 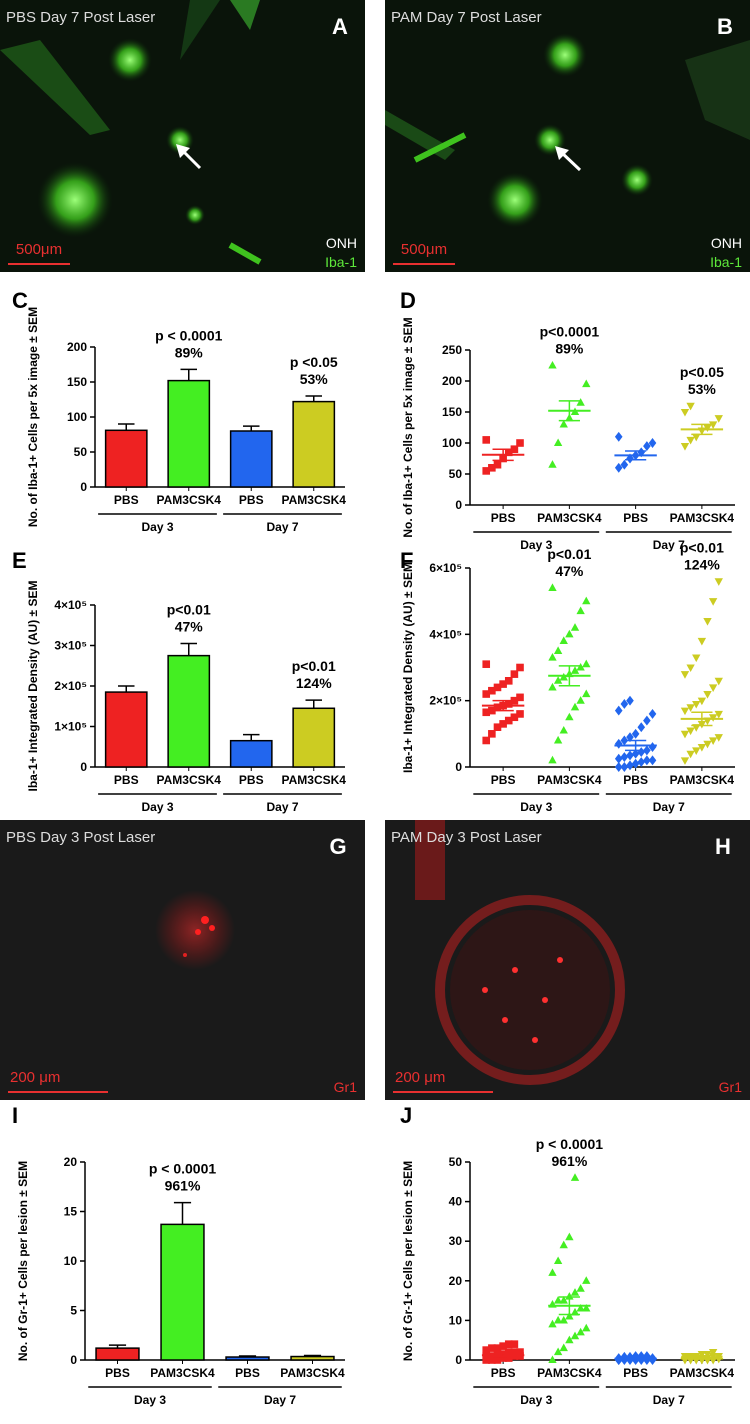 What do you see at coordinates (466, 17) in the screenshot?
I see `image-title: PAM Day 7 Post Laser` at bounding box center [466, 17].